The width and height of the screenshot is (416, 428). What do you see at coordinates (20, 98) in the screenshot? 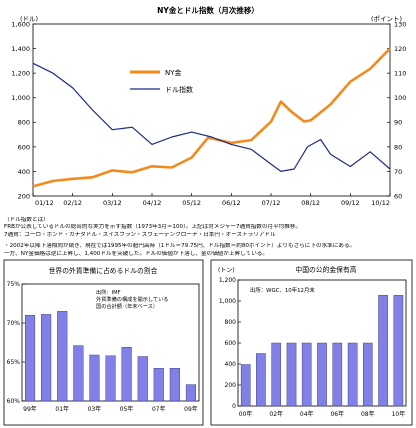
I see `left-tick-label: 1,000` at bounding box center [20, 98].